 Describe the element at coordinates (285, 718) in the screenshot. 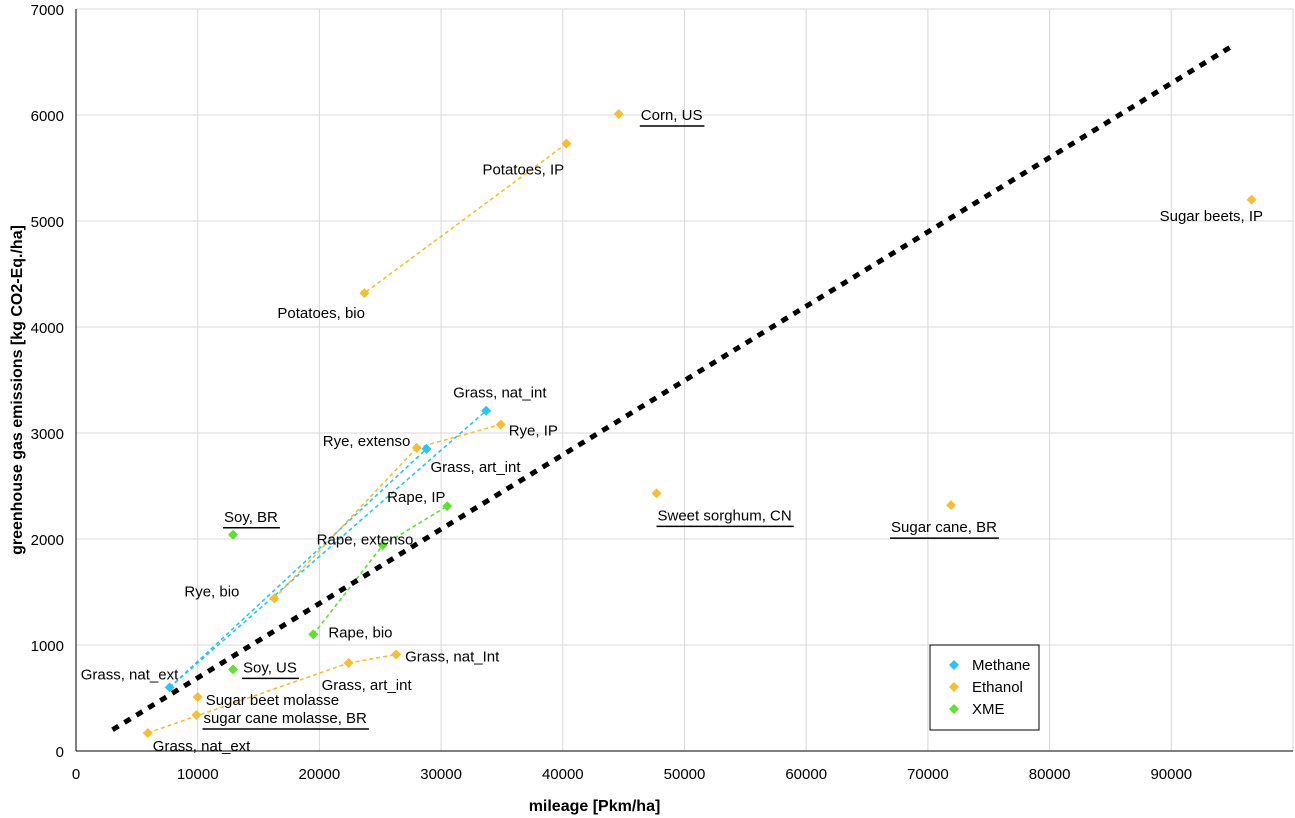

I see `point-label: sugar cane molasse, BR` at that location.